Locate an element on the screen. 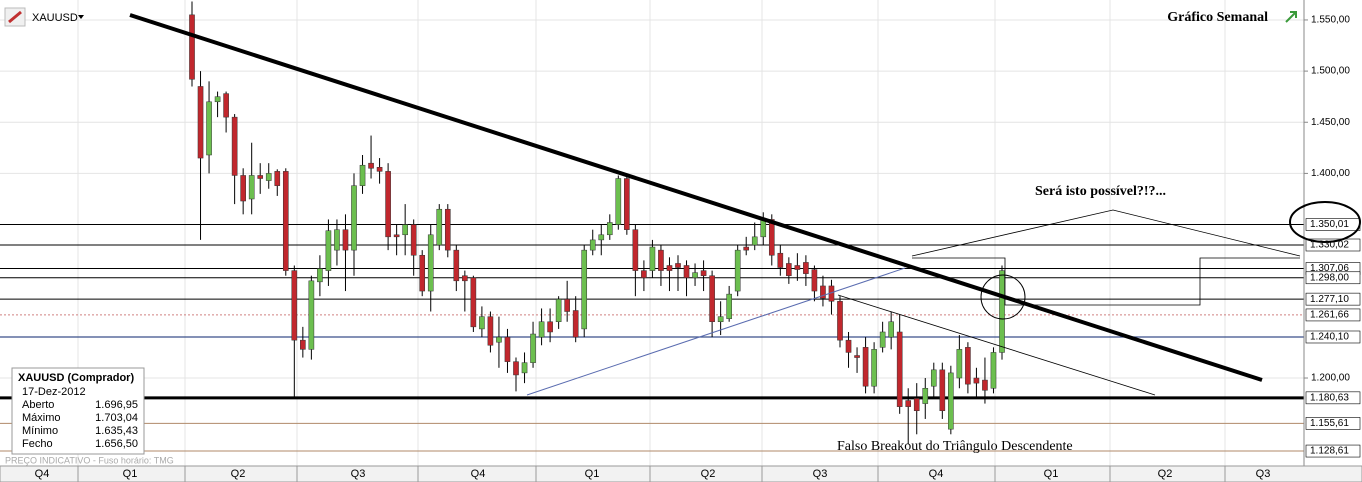 The height and width of the screenshot is (482, 1362). level-label: 1.240,10 is located at coordinates (1329, 337).